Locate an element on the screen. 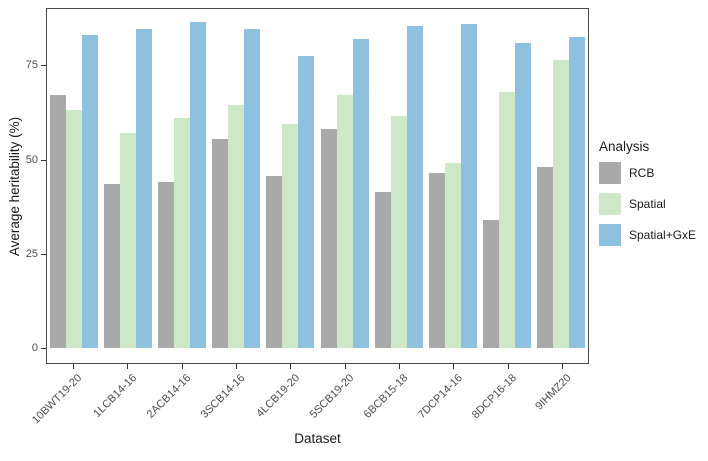  legend-label-Spatial+GxE: Spatial+GxE is located at coordinates (663, 235).